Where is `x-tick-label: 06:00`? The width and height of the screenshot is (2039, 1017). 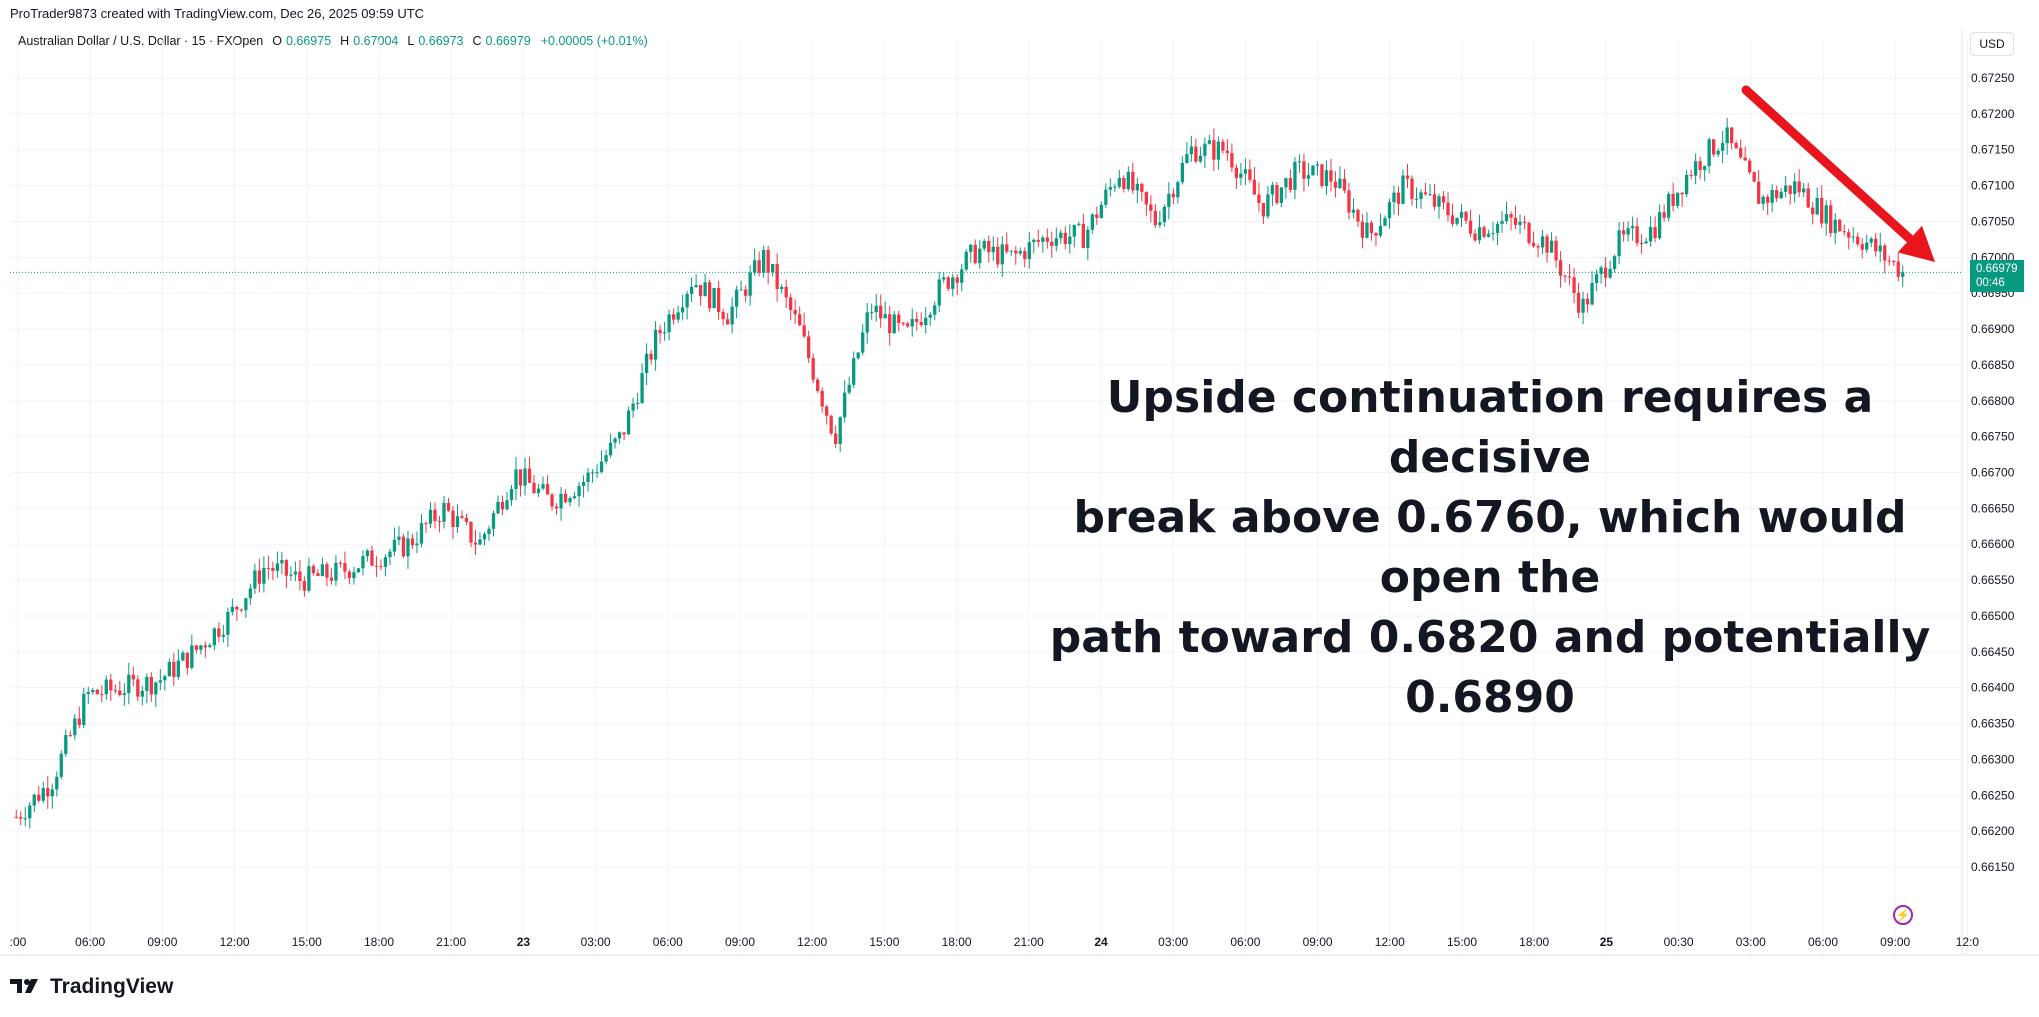
x-tick-label: 06:00 is located at coordinates (668, 942).